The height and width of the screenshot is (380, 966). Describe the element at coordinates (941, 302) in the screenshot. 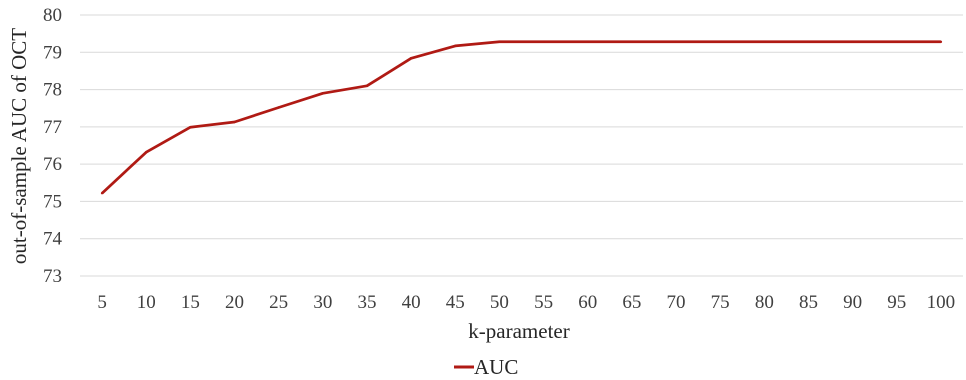

I see `x-tick-label: 100` at that location.